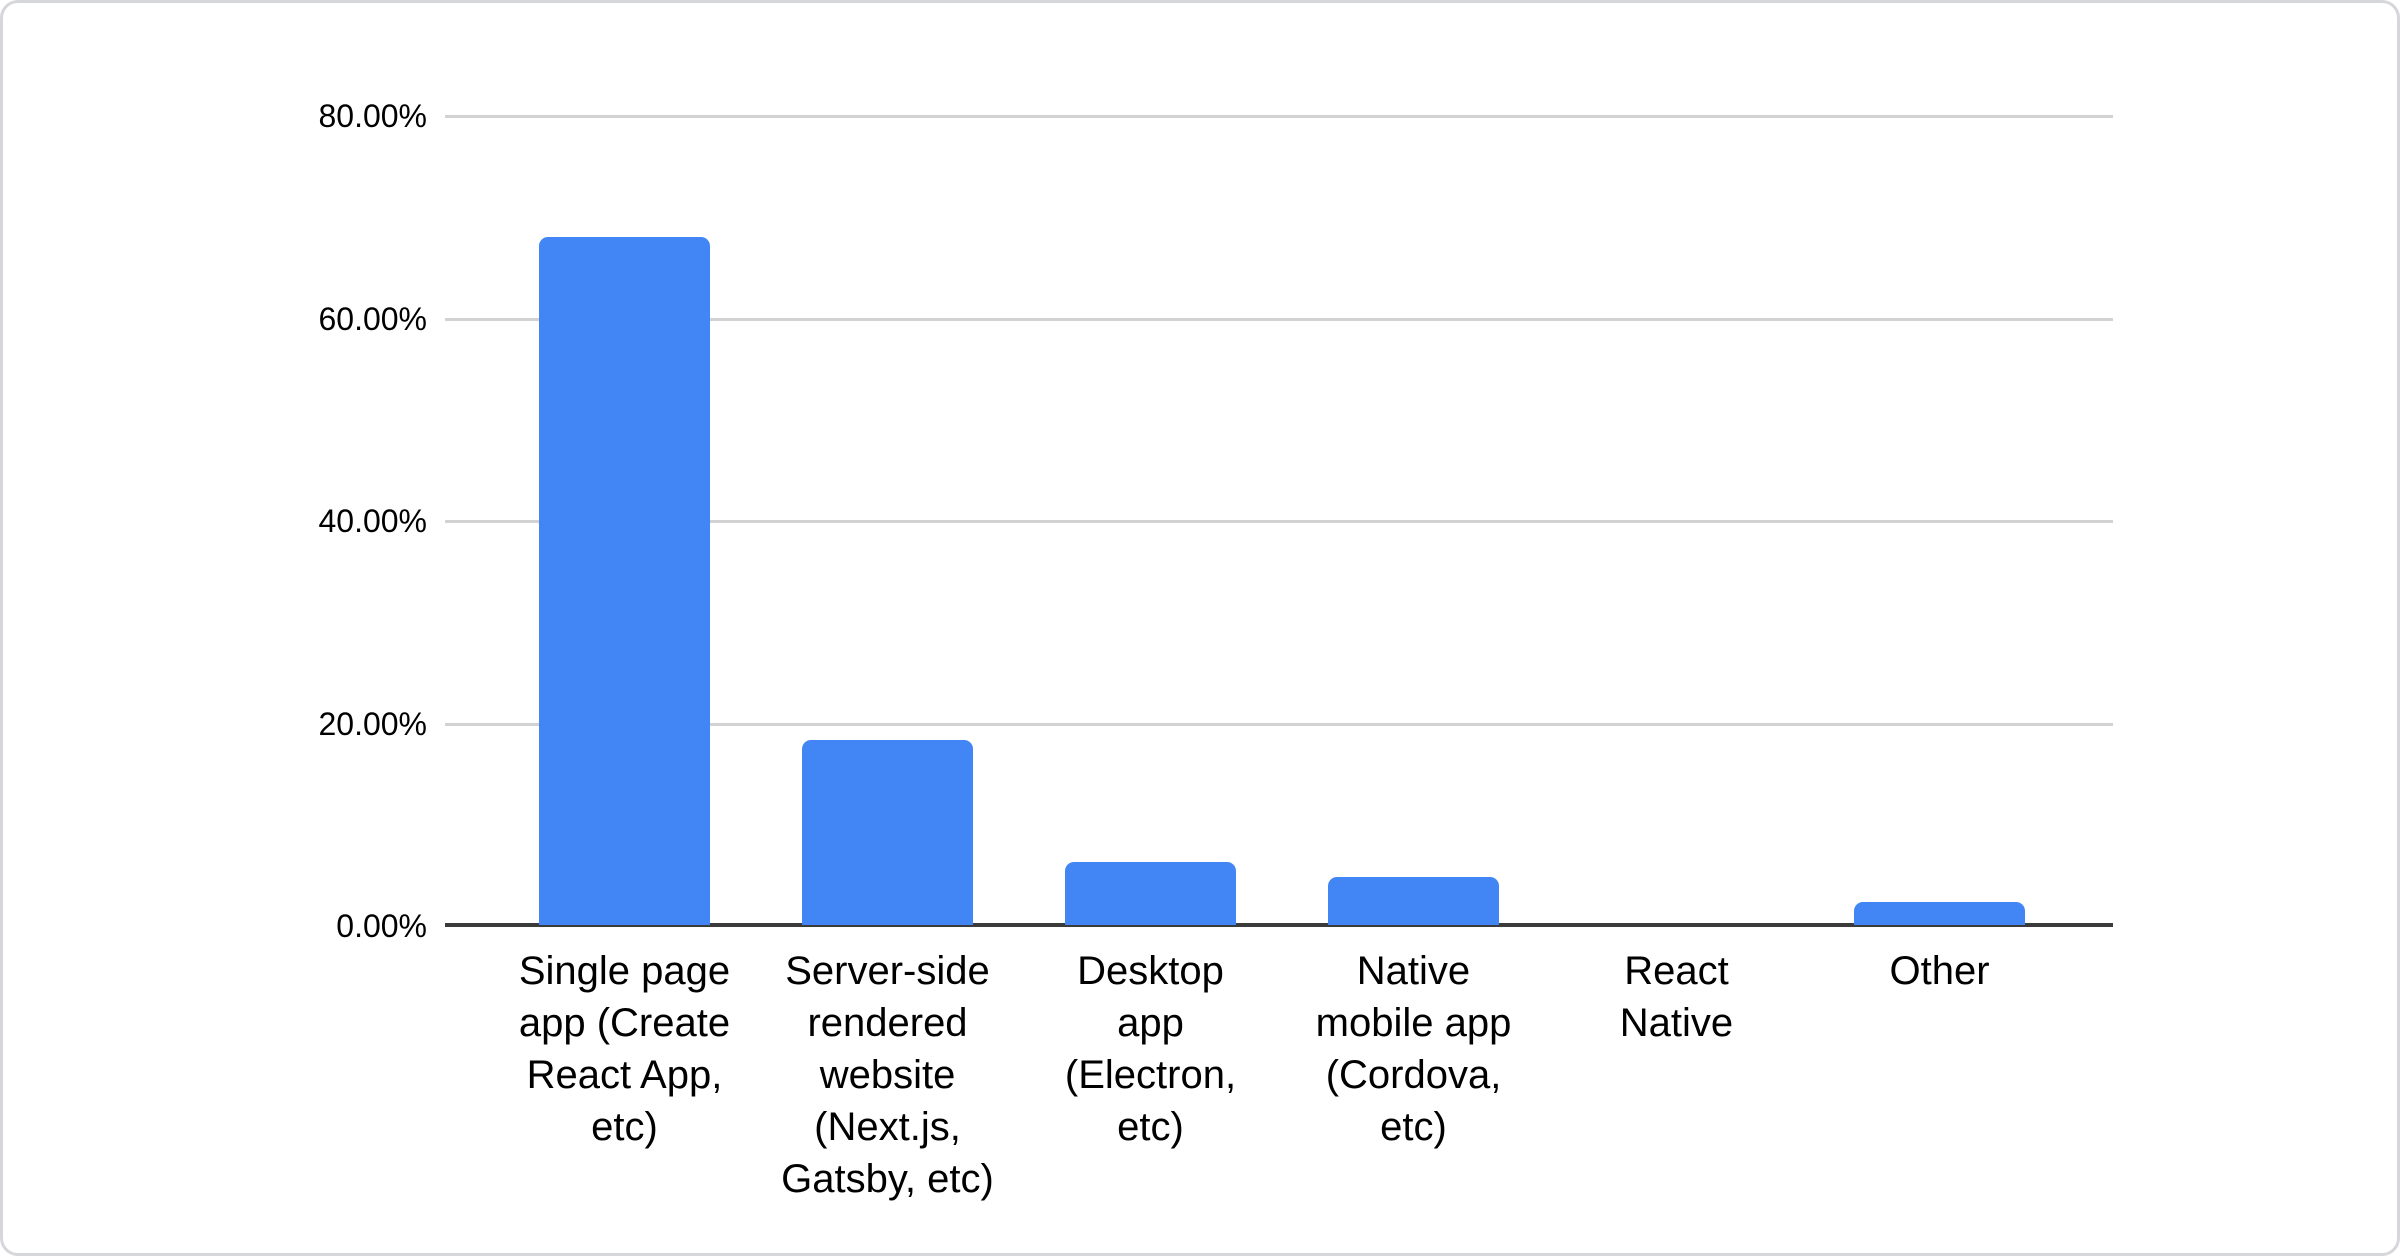  What do you see at coordinates (372, 724) in the screenshot?
I see `y-tick-label: 20.00%` at bounding box center [372, 724].